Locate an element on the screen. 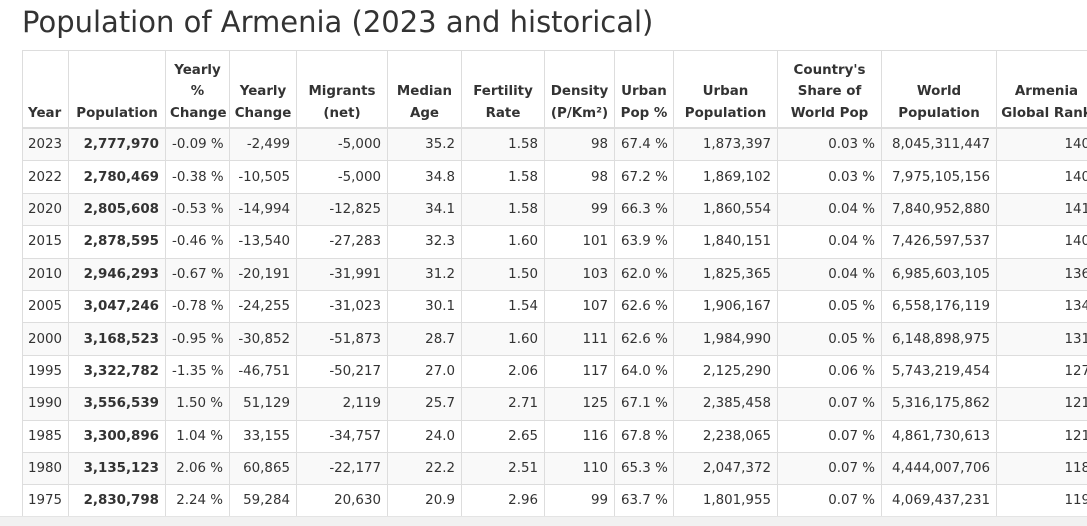 The image size is (1087, 526). cell-yearly-percent-change: -1.35 % is located at coordinates (197, 371).